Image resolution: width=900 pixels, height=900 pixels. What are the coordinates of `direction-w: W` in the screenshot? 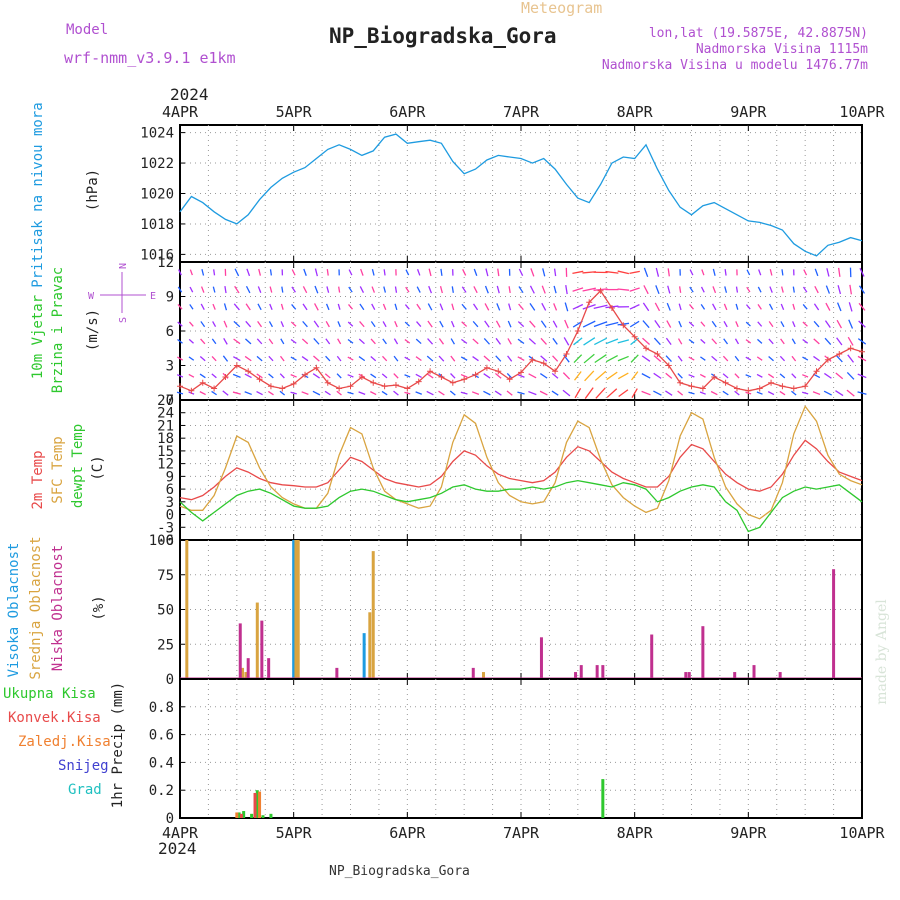 It's located at (91, 296).